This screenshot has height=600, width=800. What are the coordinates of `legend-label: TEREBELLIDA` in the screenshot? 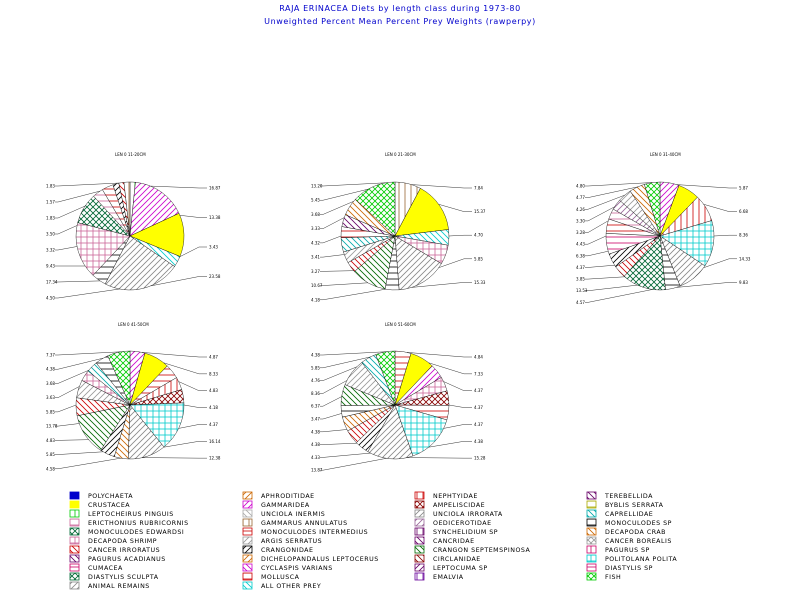 It's located at (628, 496).